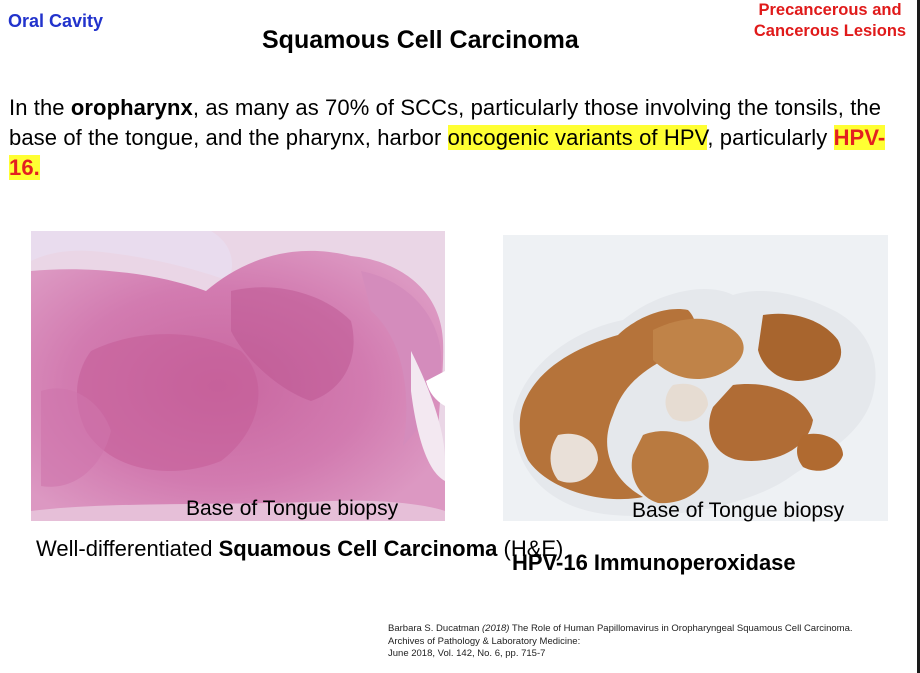  What do you see at coordinates (530, 548) in the screenshot?
I see `he-caption-post: (H&E)` at bounding box center [530, 548].